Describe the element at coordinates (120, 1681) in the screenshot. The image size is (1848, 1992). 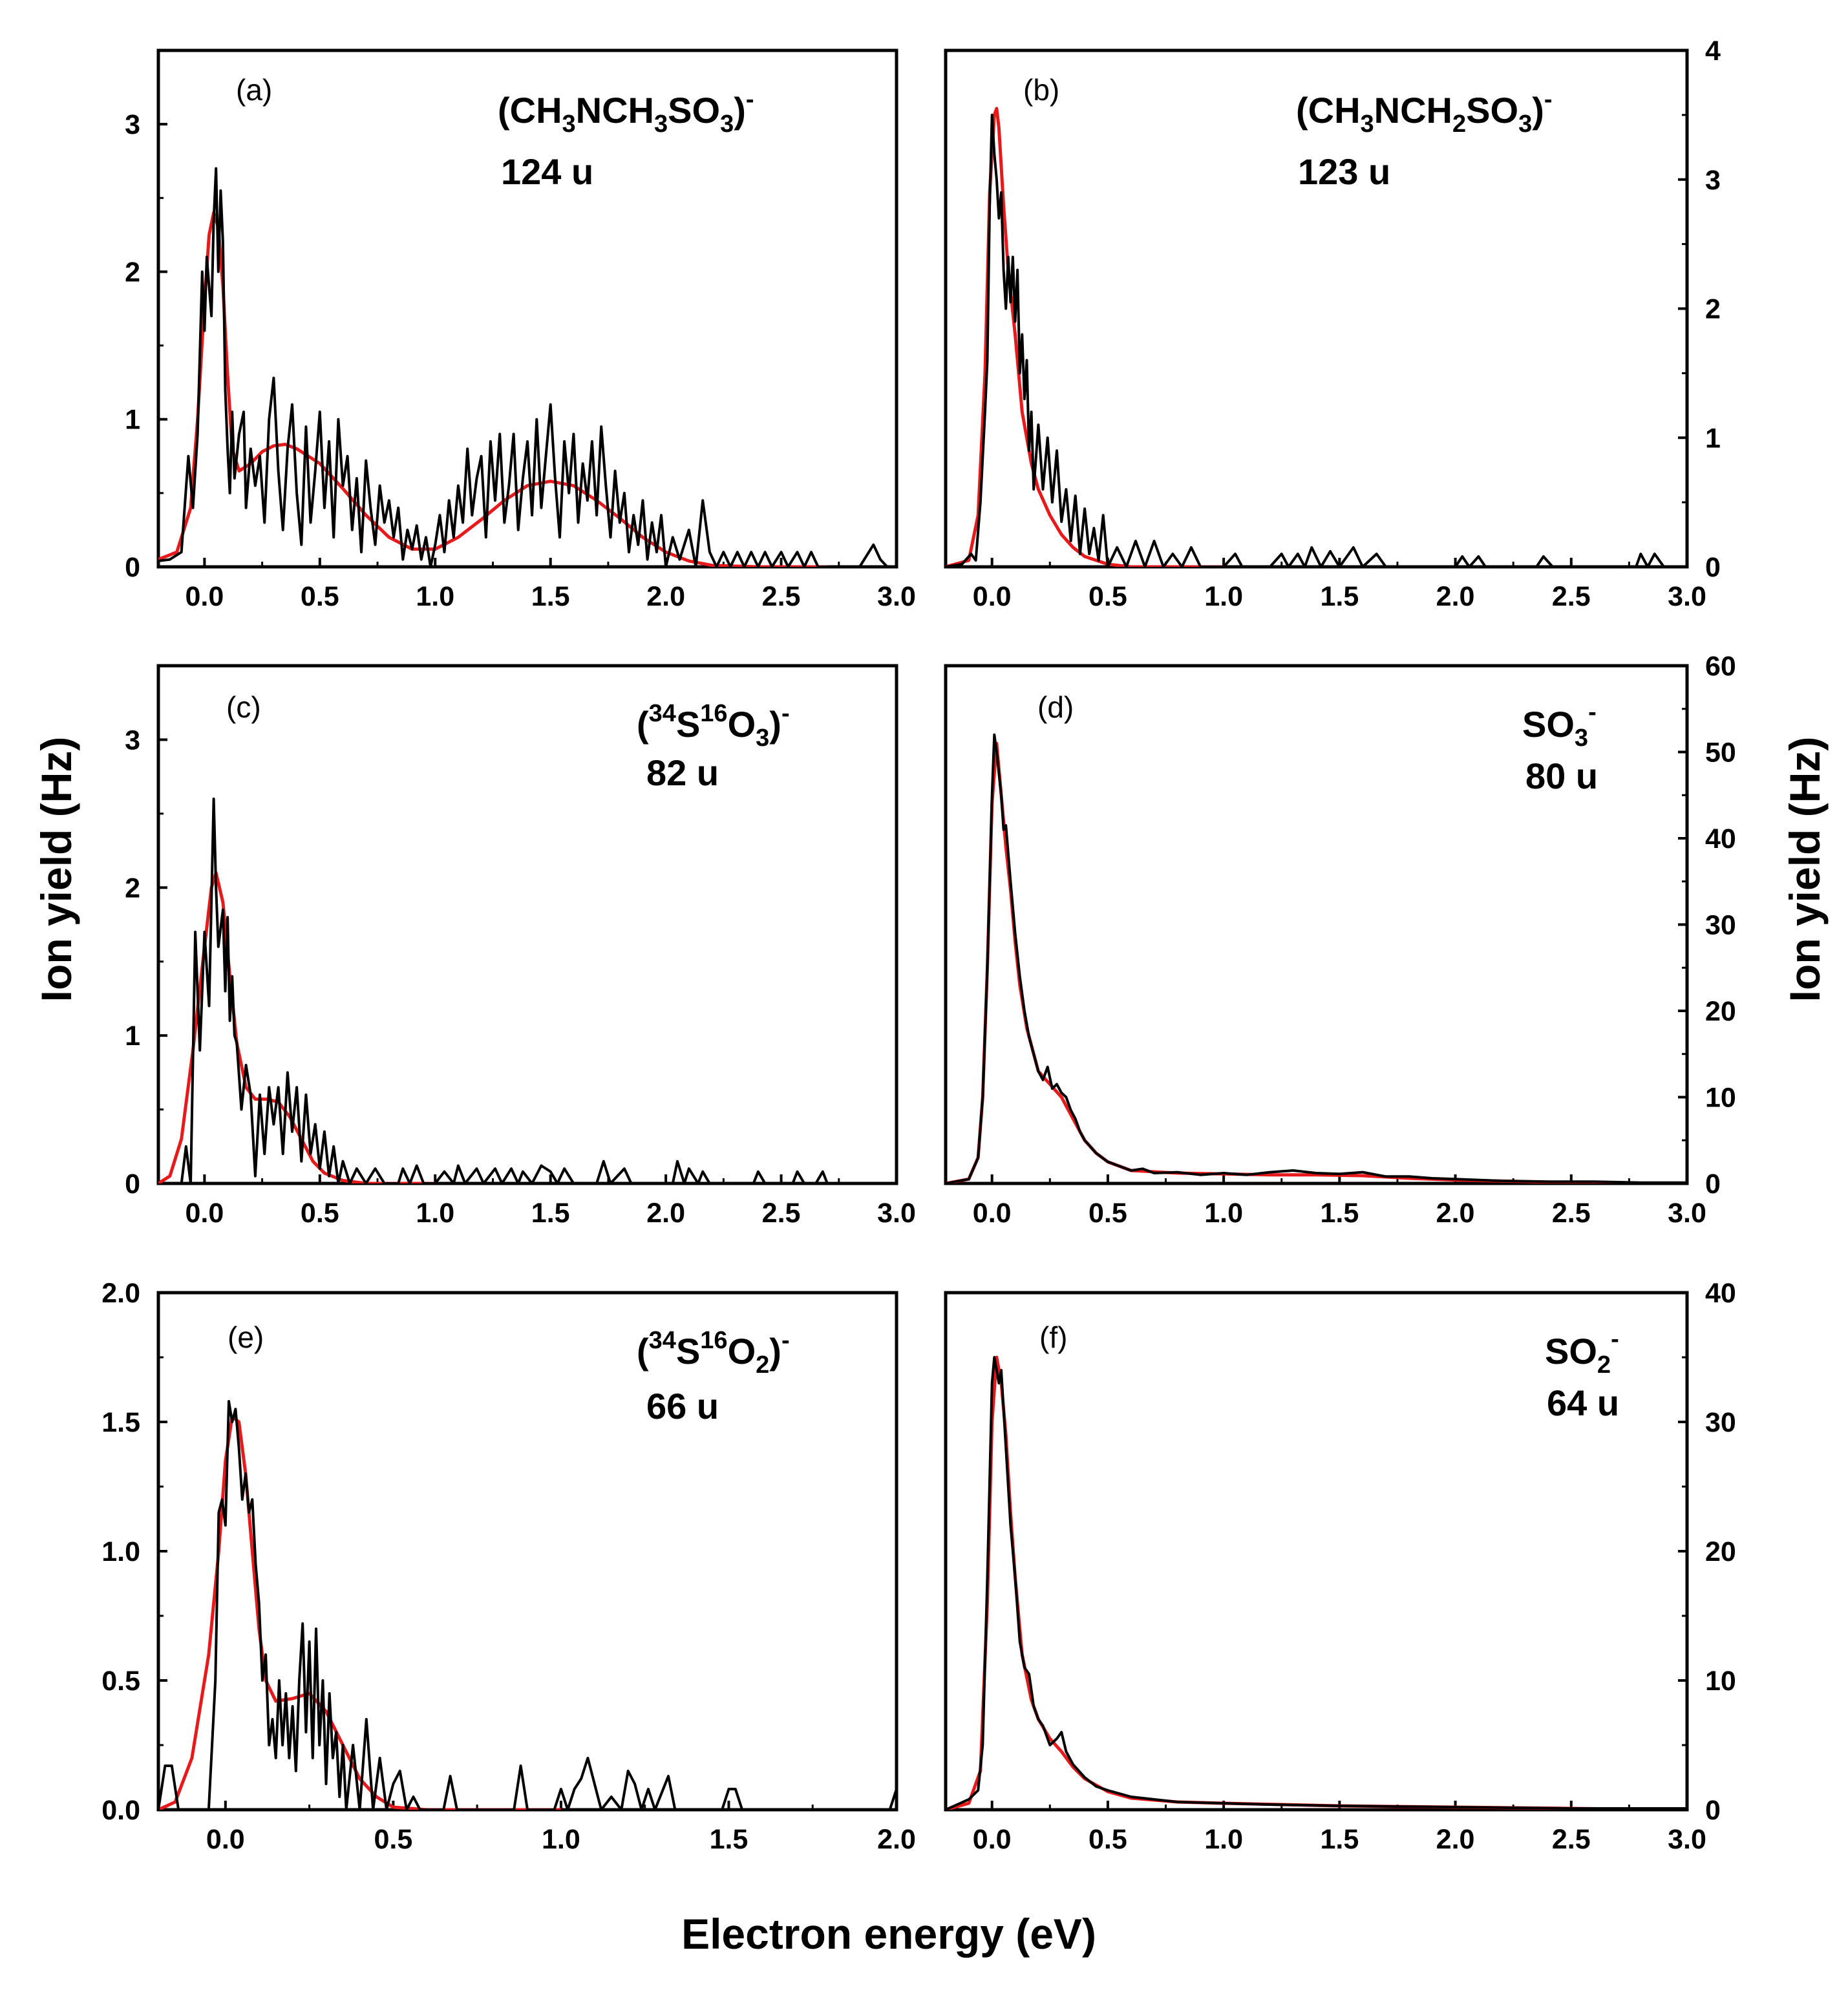
I see `y-tick-label: 0.5` at that location.